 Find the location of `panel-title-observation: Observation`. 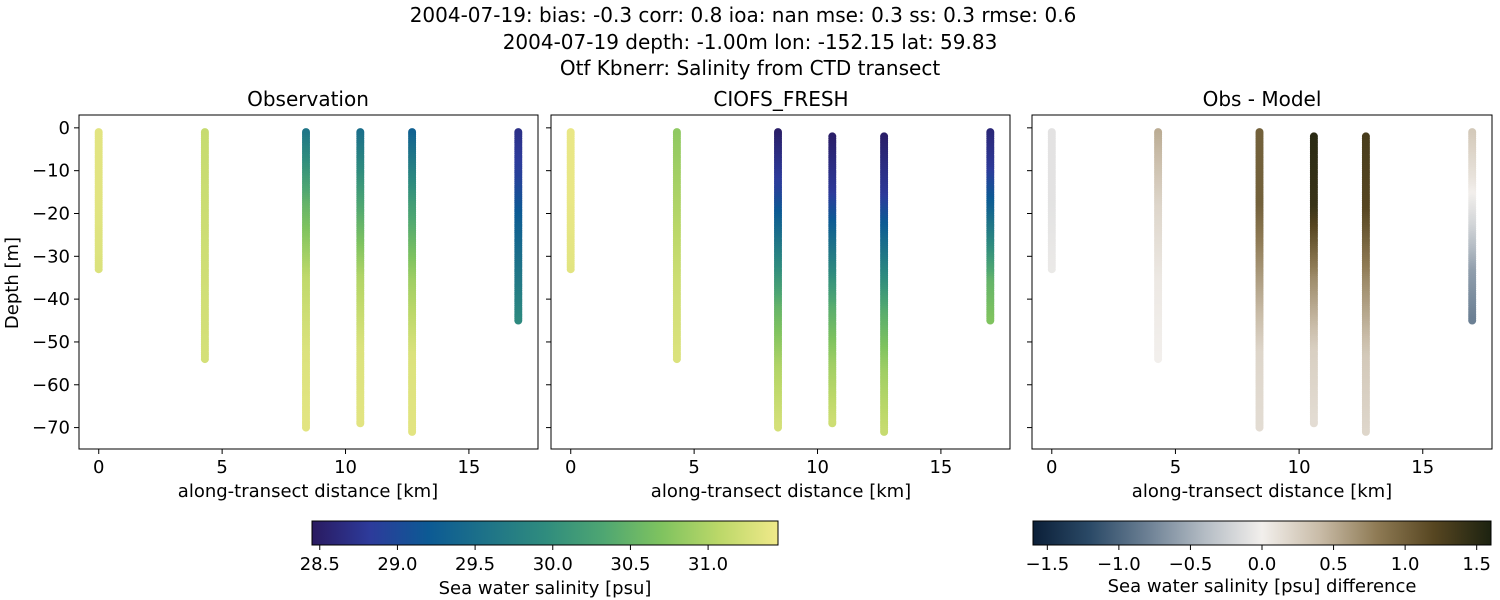

panel-title-observation: Observation is located at coordinates (308, 99).